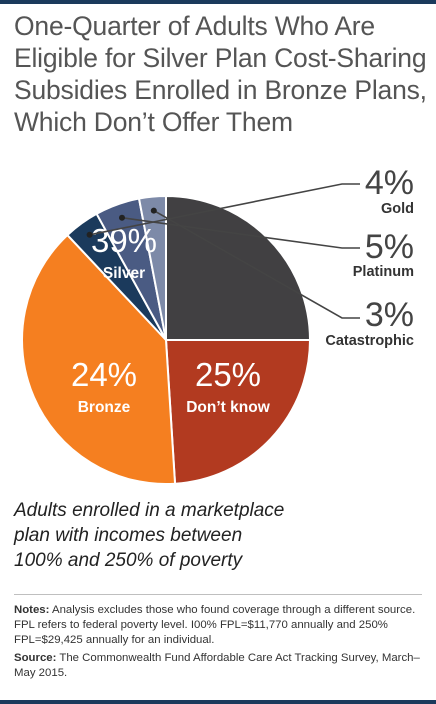  Describe the element at coordinates (122, 217) in the screenshot. I see `callout-dot-platinum` at that location.